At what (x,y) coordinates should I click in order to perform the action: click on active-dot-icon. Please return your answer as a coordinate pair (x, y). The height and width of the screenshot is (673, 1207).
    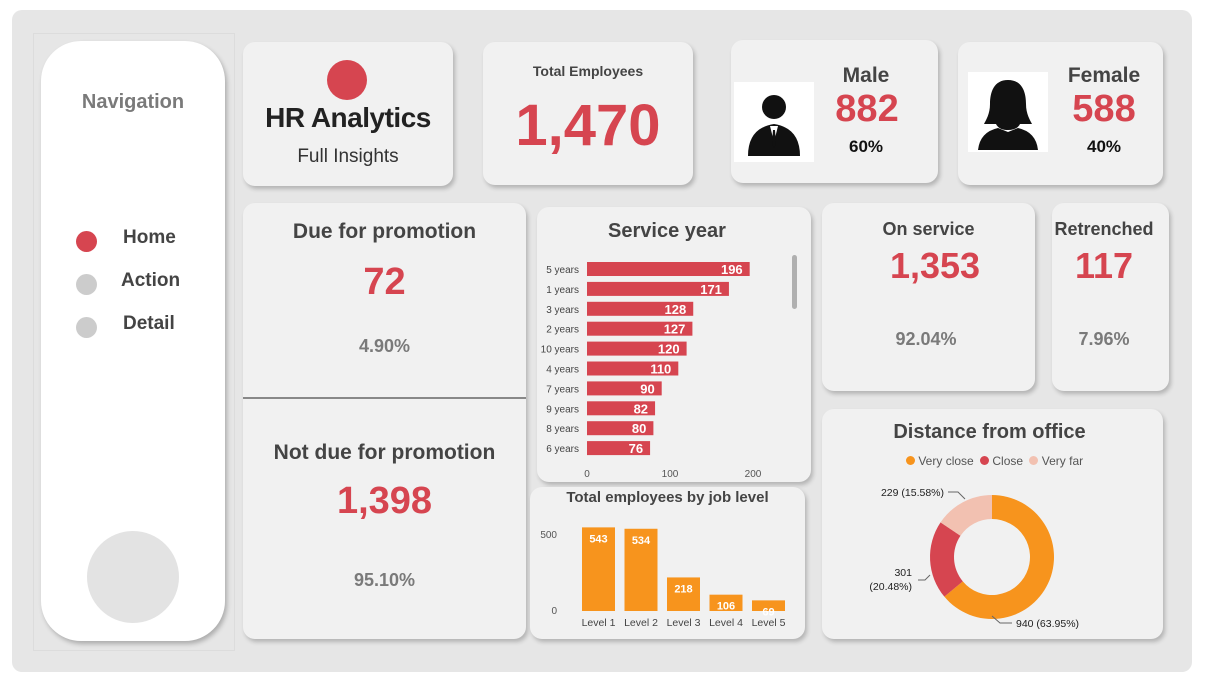
    Looking at the image, I should click on (86, 241).